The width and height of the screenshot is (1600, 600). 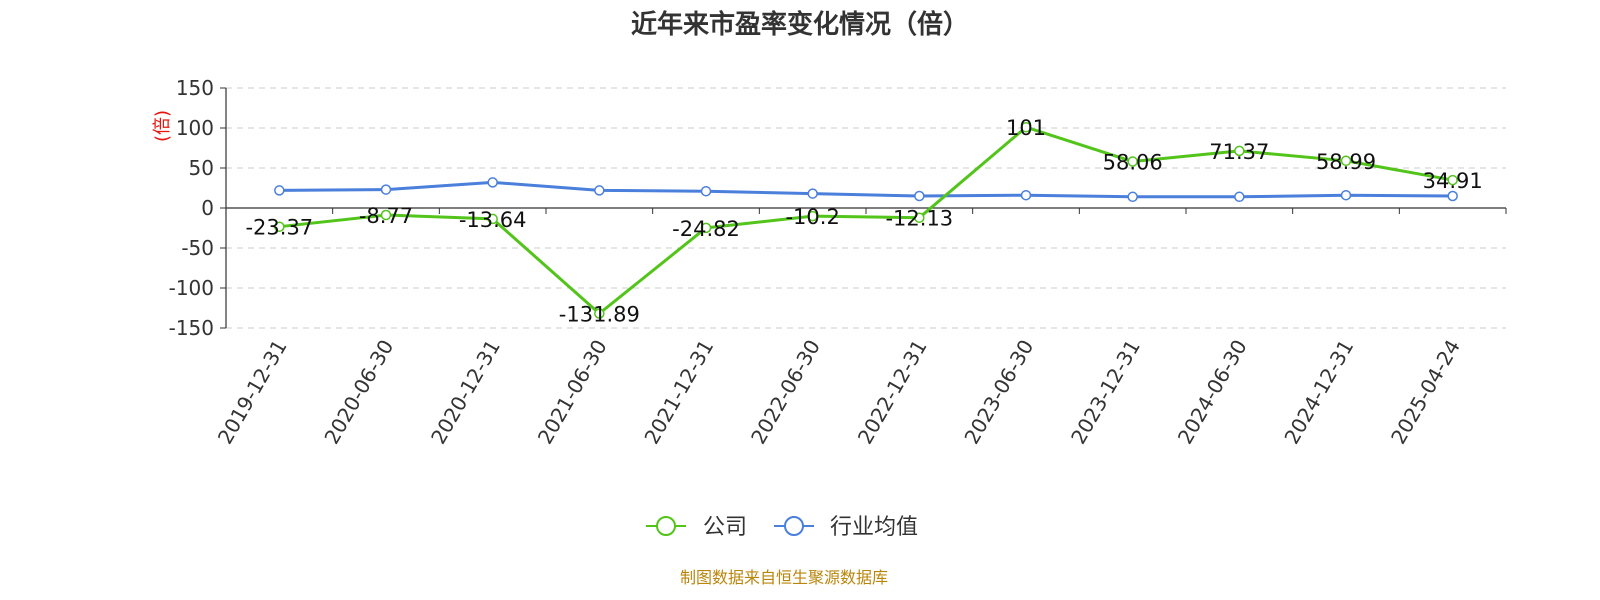 I want to click on data-label: 71.37, so click(x=1239, y=152).